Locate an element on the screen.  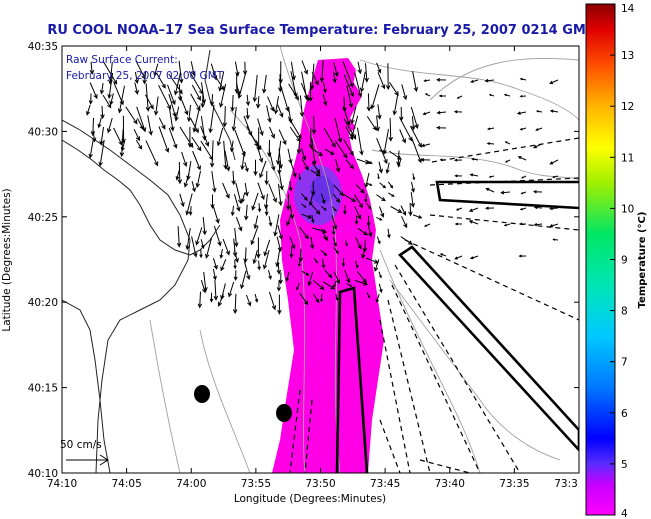
colorbar: 4 5 6 7 8 9 10 11 12 13 14 Temperature (°C) is located at coordinates (616, 261).